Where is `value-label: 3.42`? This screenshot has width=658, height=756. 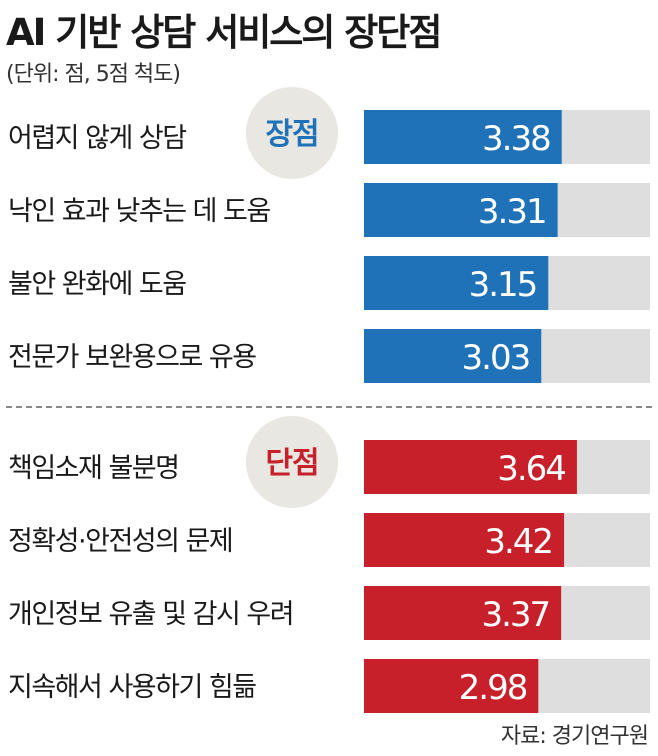 value-label: 3.42 is located at coordinates (518, 542).